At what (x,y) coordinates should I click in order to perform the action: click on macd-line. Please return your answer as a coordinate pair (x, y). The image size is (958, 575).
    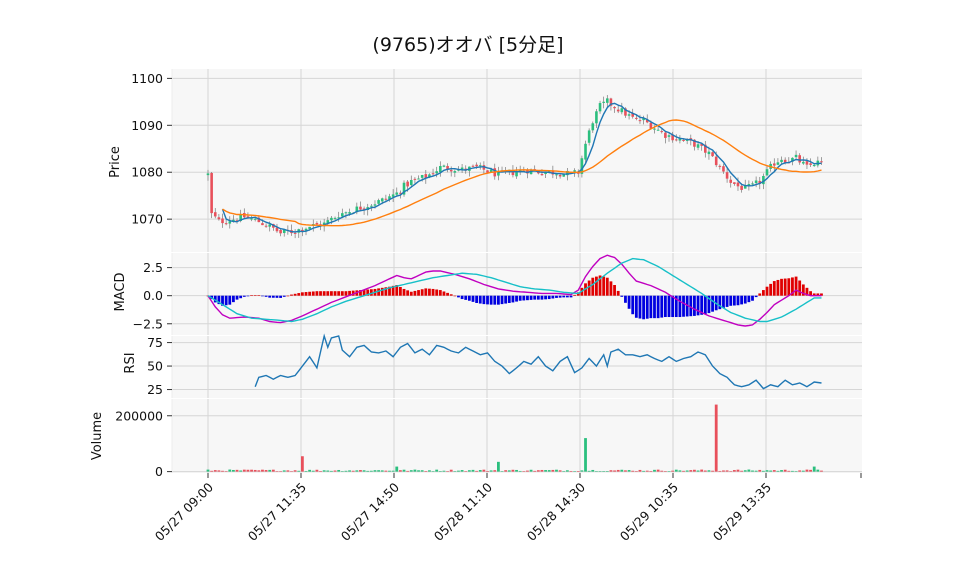
    Looking at the image, I should click on (514, 290).